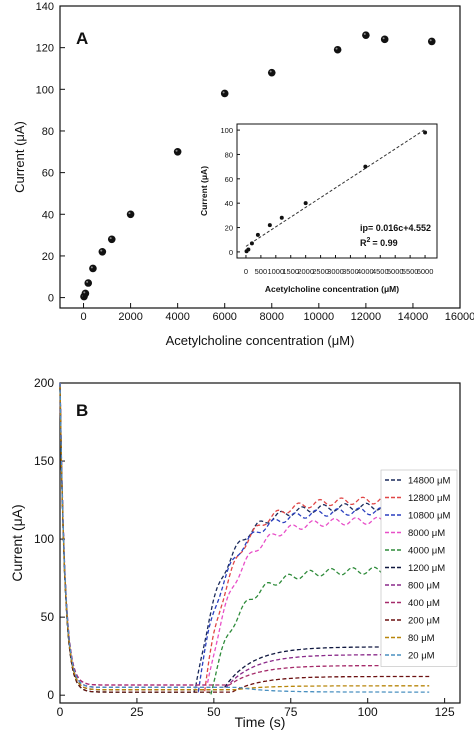 The image size is (474, 737). What do you see at coordinates (424, 621) in the screenshot?
I see `legend-label: 200 μM` at bounding box center [424, 621].